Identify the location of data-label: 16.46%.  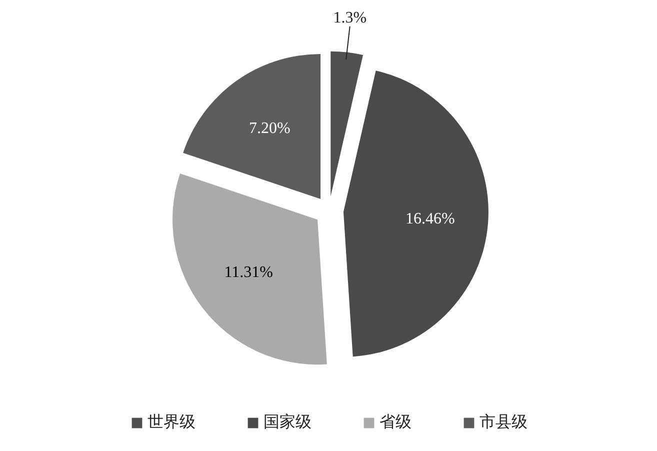
(430, 219).